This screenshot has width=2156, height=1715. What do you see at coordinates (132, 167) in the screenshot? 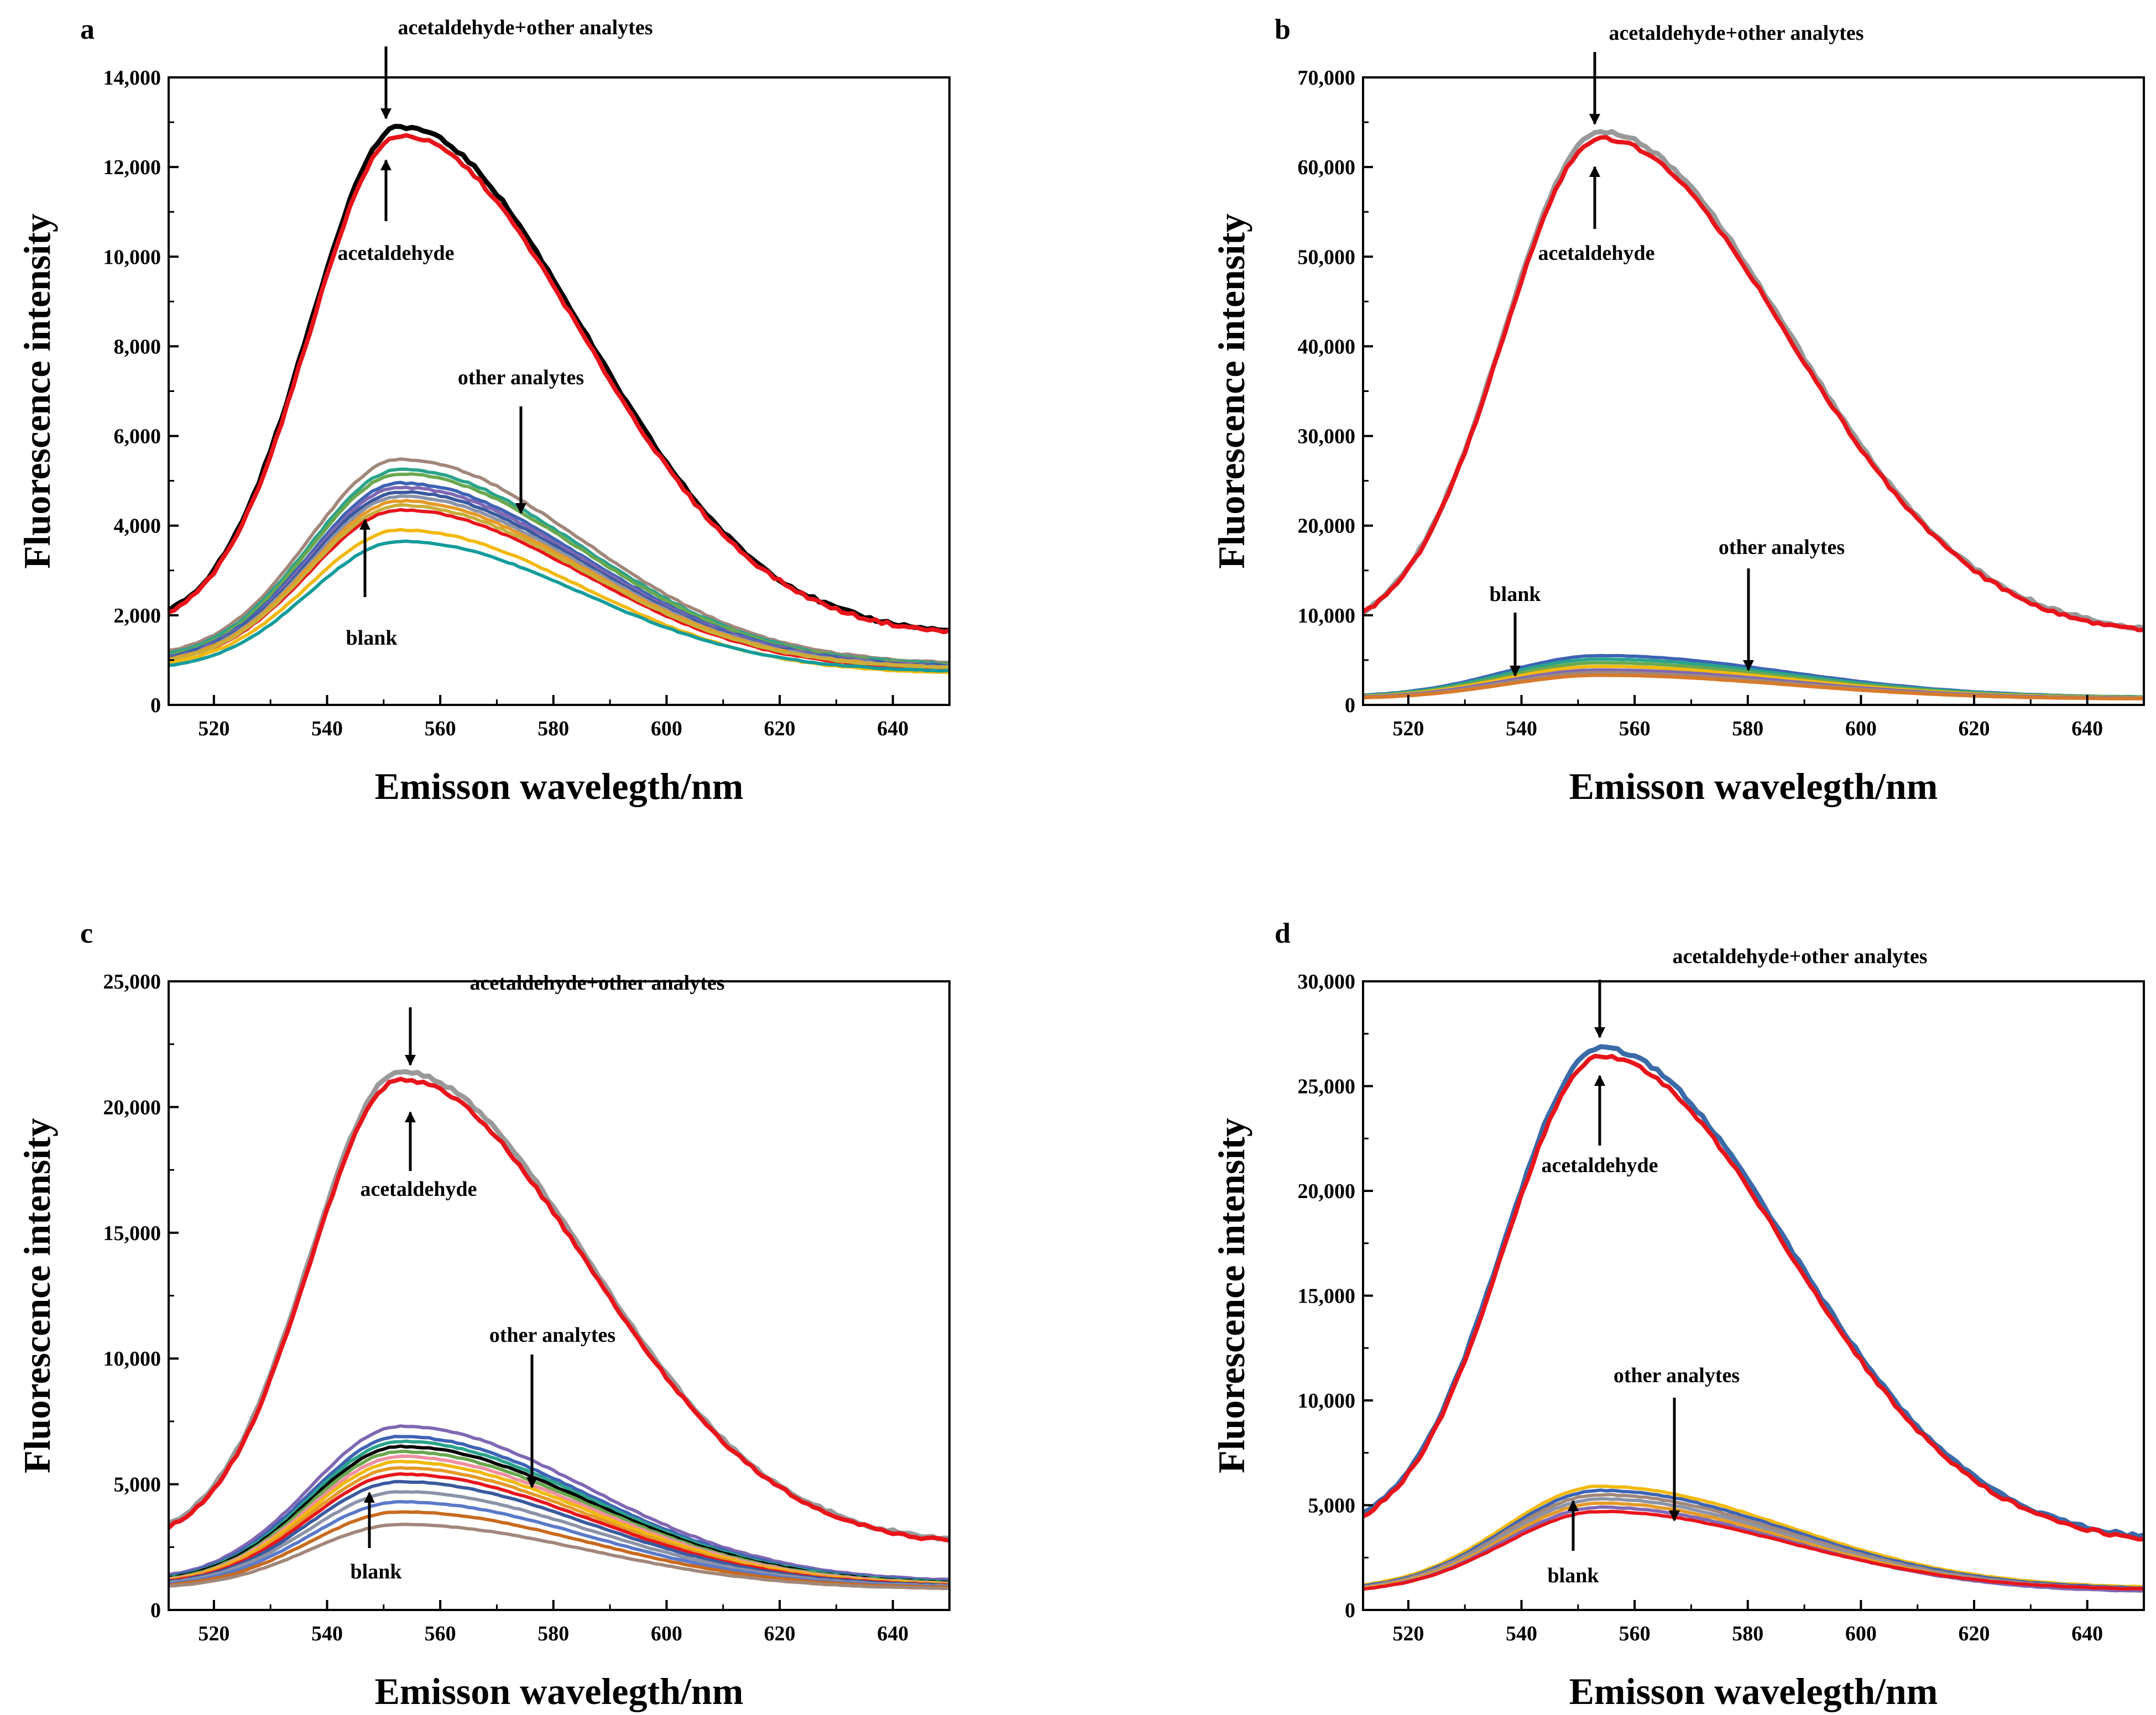
I see `y-tick-label: 12,000` at bounding box center [132, 167].